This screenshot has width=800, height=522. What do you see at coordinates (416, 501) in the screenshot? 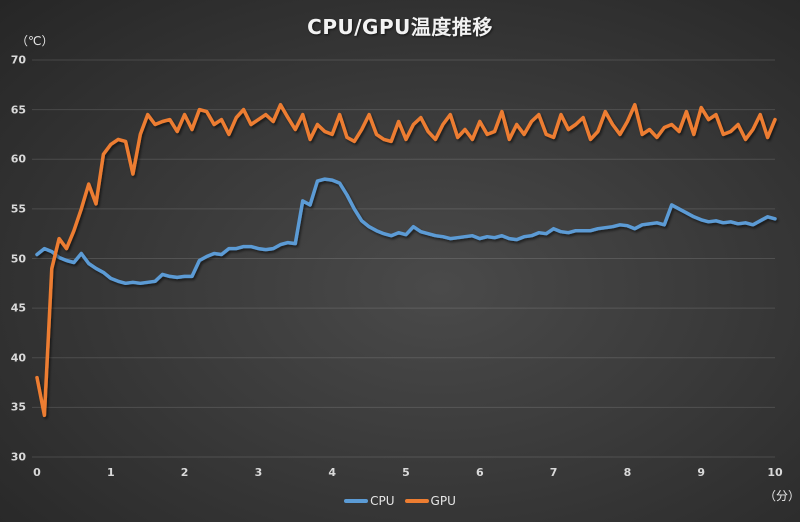
I see `gpu-swatch-icon` at bounding box center [416, 501].